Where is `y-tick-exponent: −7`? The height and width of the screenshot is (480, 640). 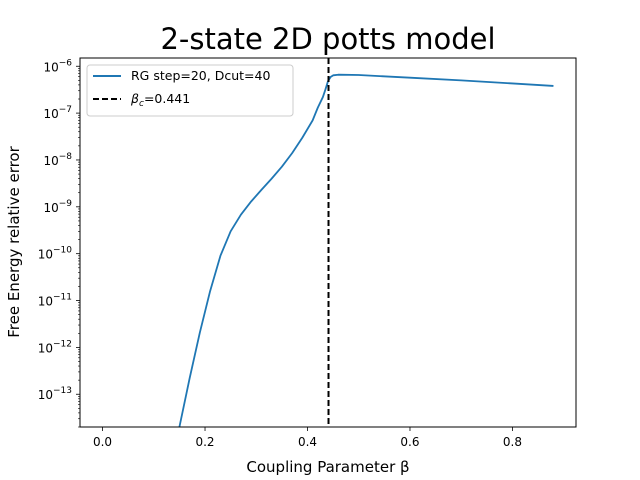 y-tick-exponent: −7 is located at coordinates (65, 110).